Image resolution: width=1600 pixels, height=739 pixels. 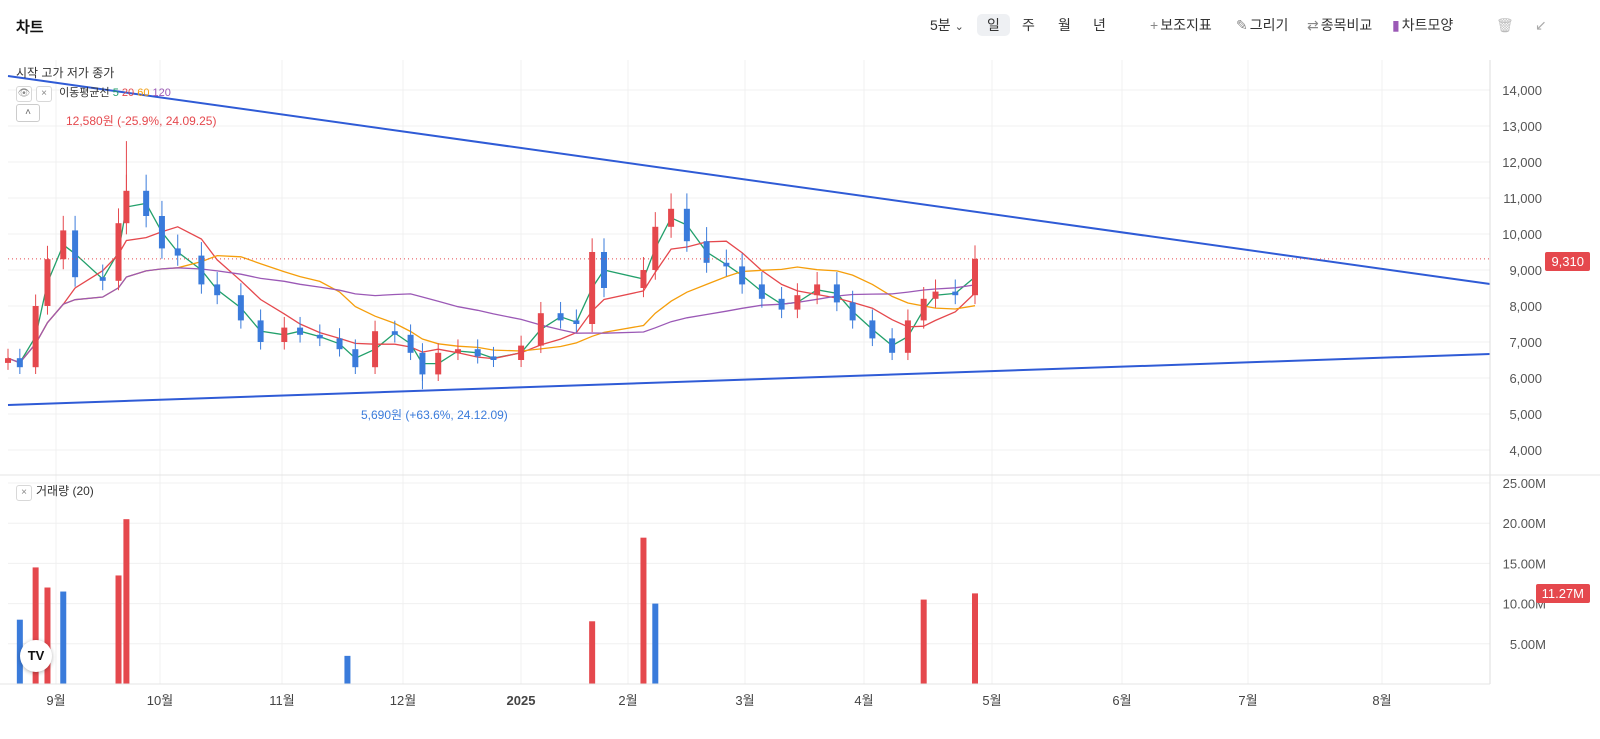 I want to click on eye-icon: 👁, so click(x=24, y=94).